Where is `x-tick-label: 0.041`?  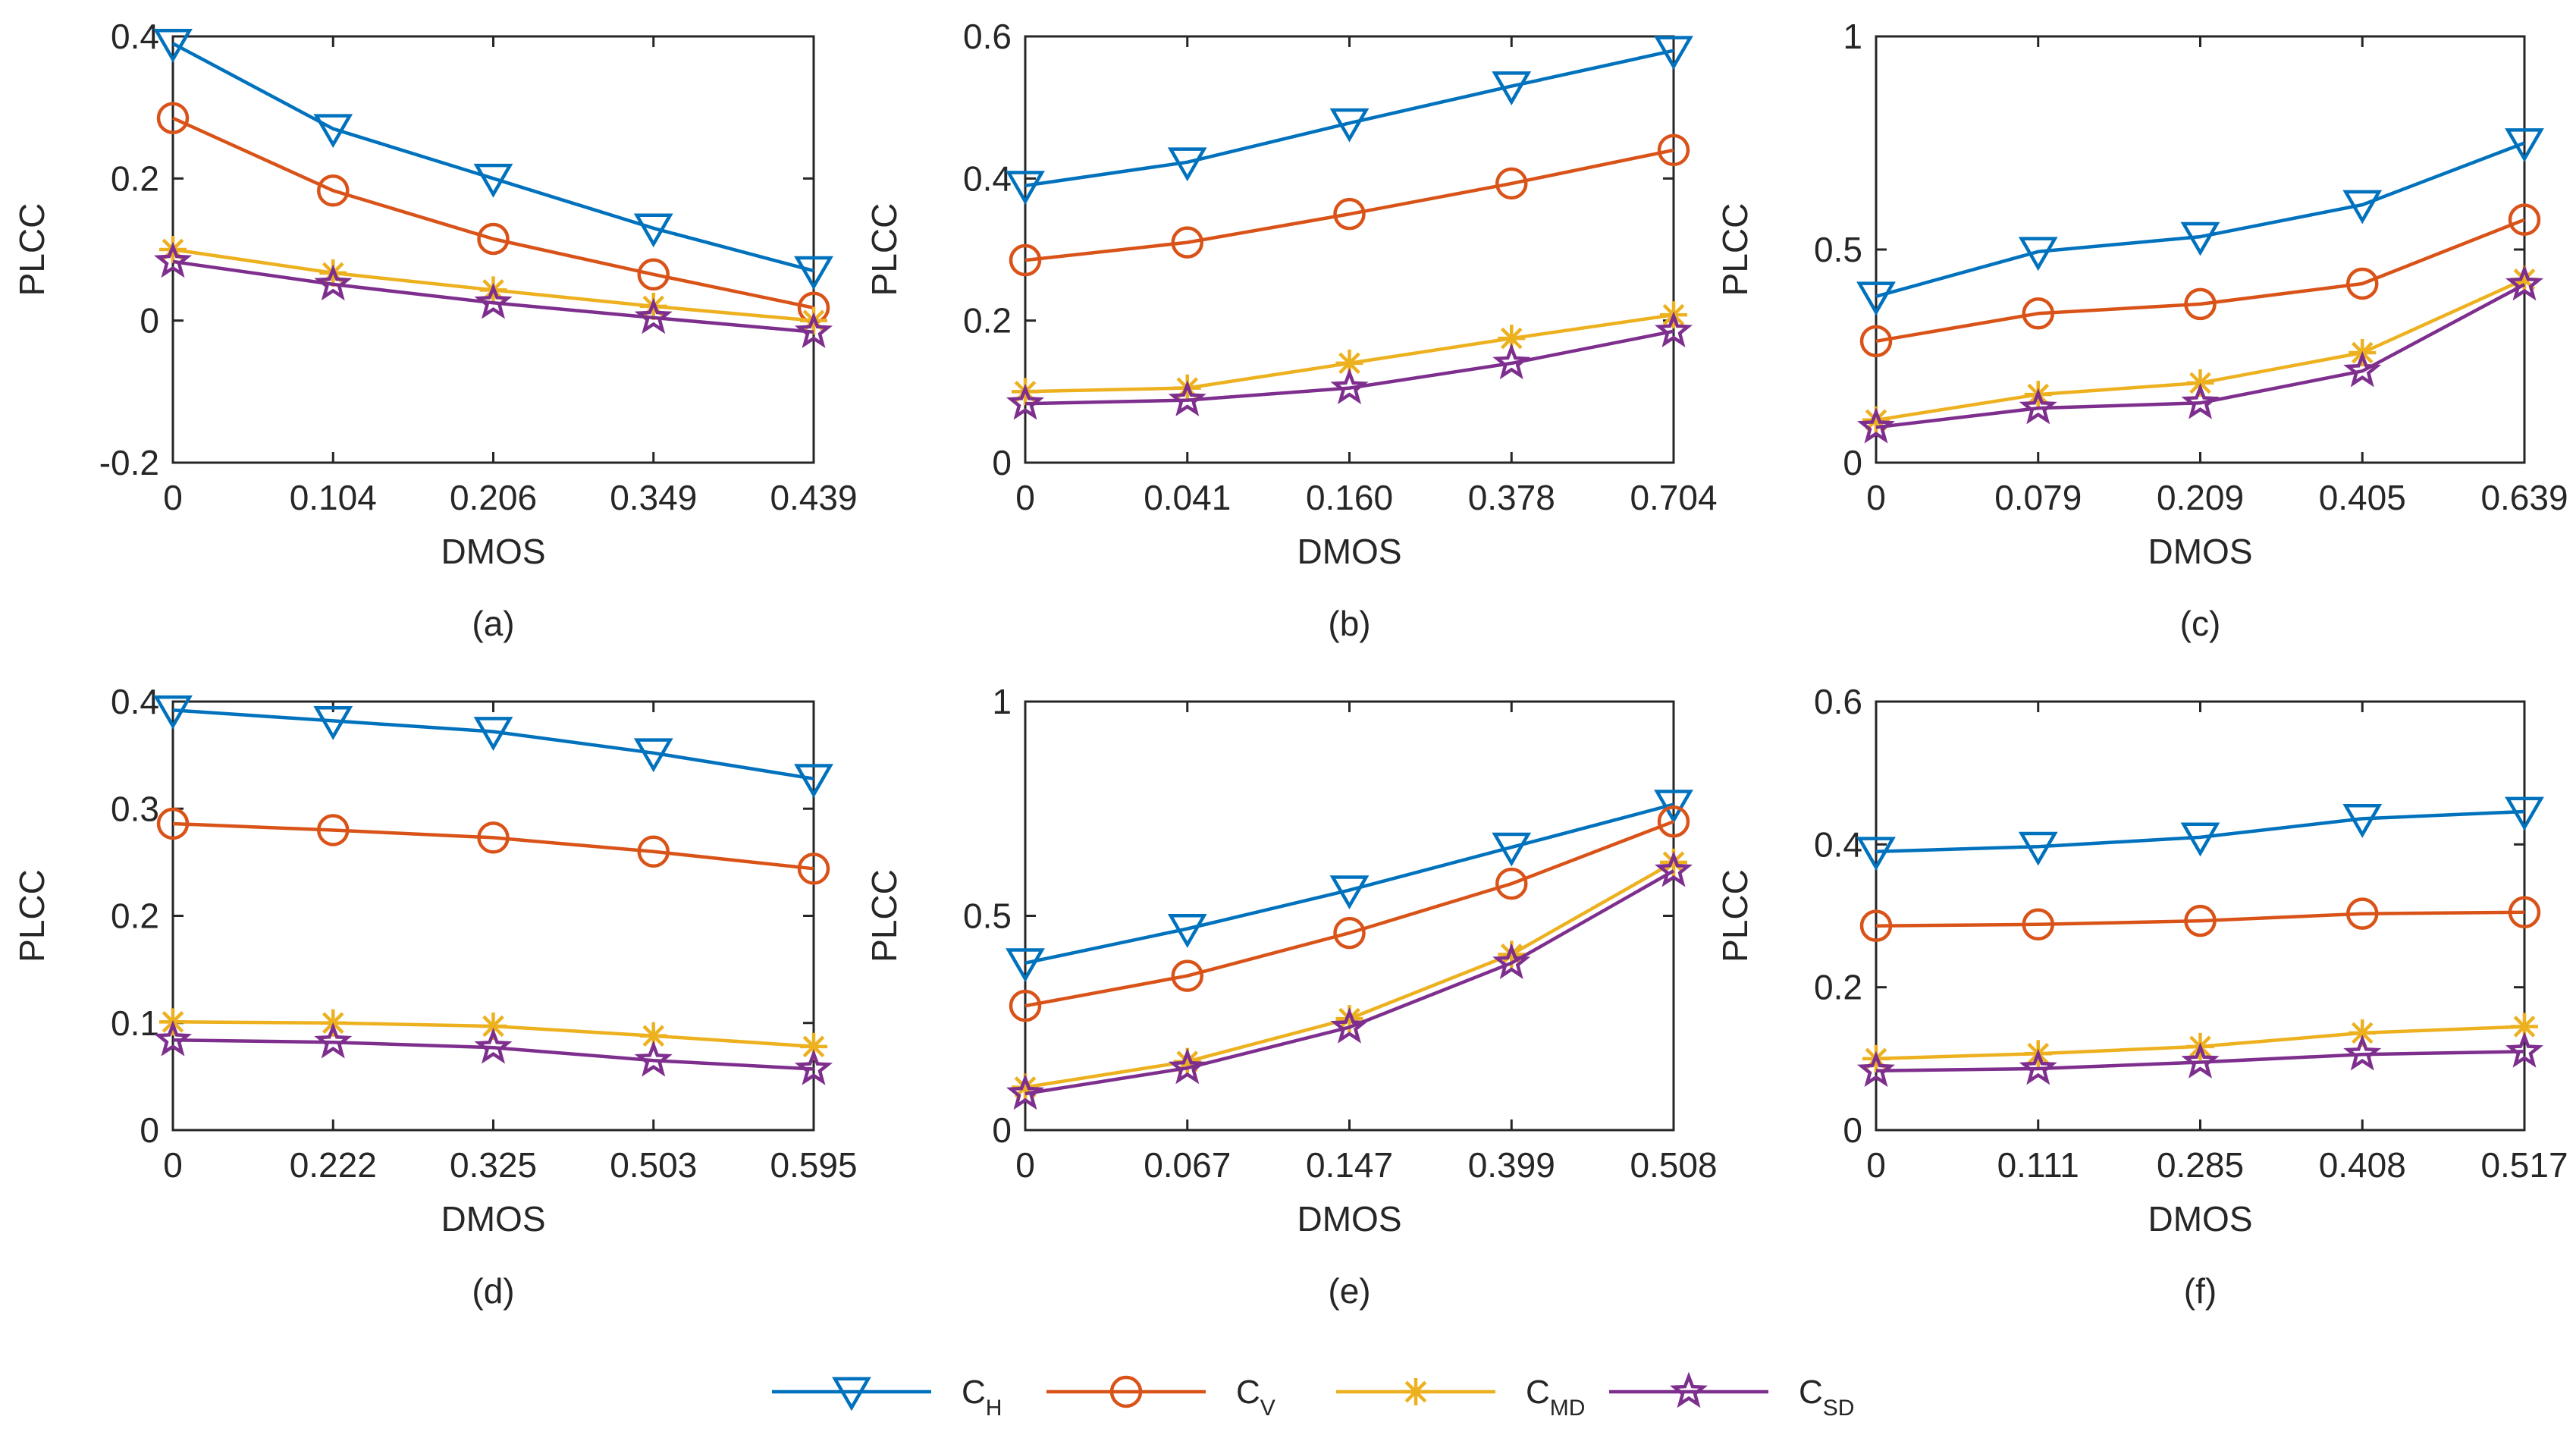 x-tick-label: 0.041 is located at coordinates (1187, 497).